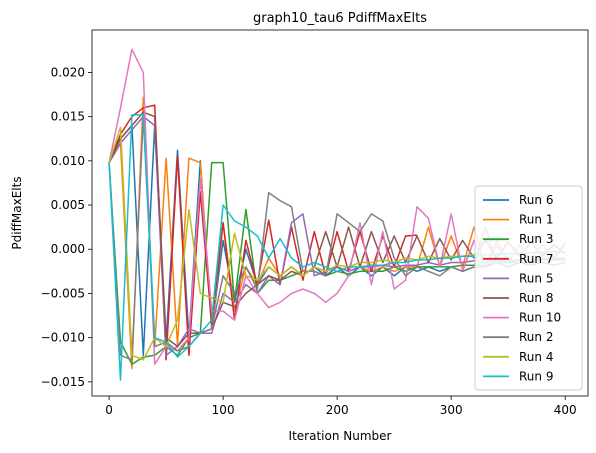 The image size is (596, 453). What do you see at coordinates (536, 200) in the screenshot?
I see `legend-label: Run 6` at bounding box center [536, 200].